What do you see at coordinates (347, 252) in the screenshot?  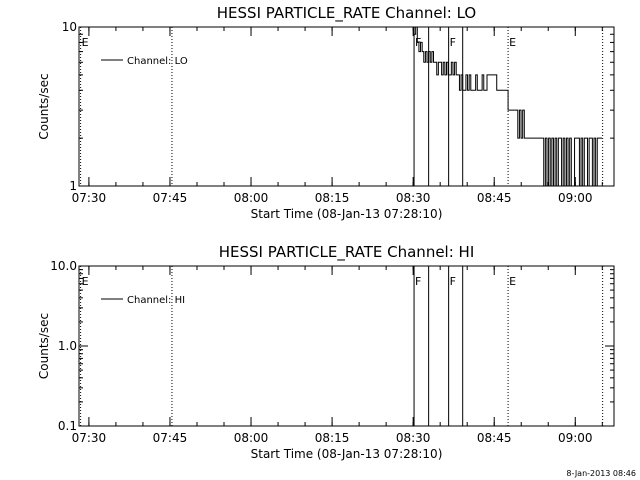 I see `chart-title: HESSI PARTICLE_RATE Channel: HI` at bounding box center [347, 252].